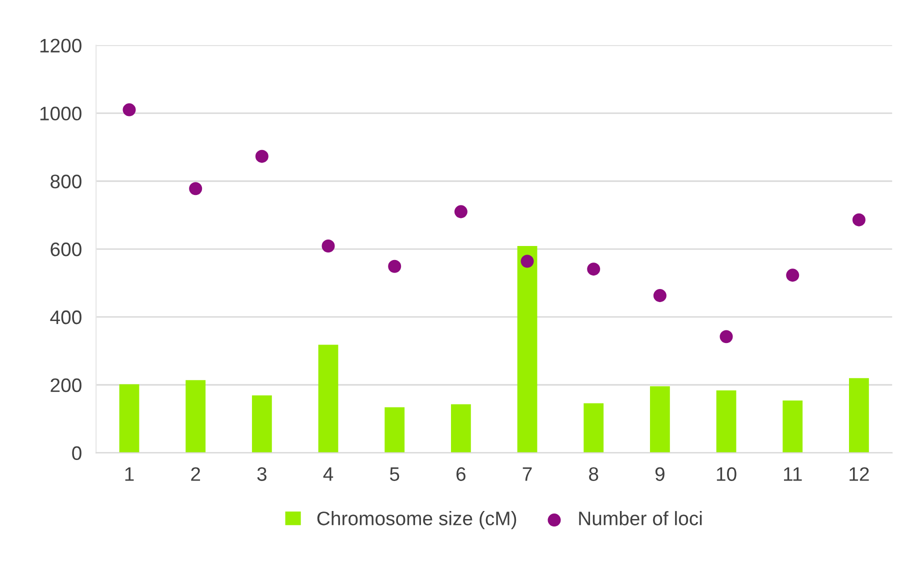 This screenshot has width=915, height=566. I want to click on x-tick-label: 11, so click(793, 474).